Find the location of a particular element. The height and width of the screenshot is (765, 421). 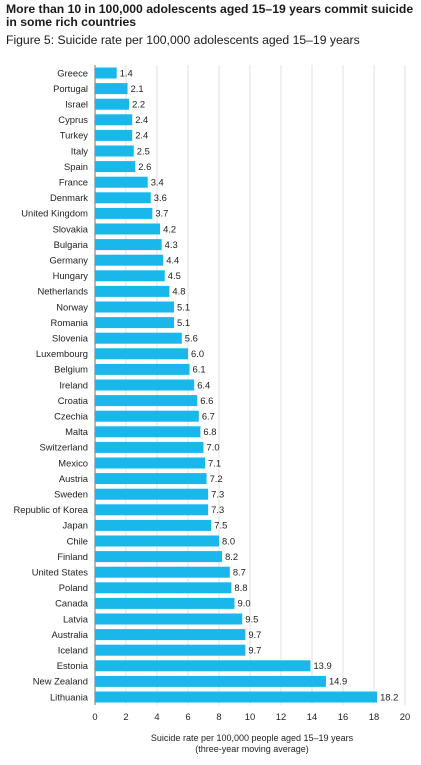

category-label: Switzerland is located at coordinates (64, 447).